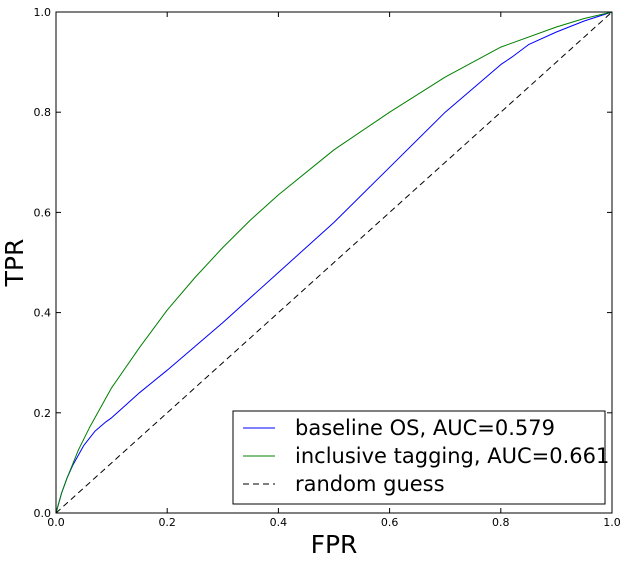 The width and height of the screenshot is (629, 564). I want to click on x-tick-label: 0.0, so click(56, 522).